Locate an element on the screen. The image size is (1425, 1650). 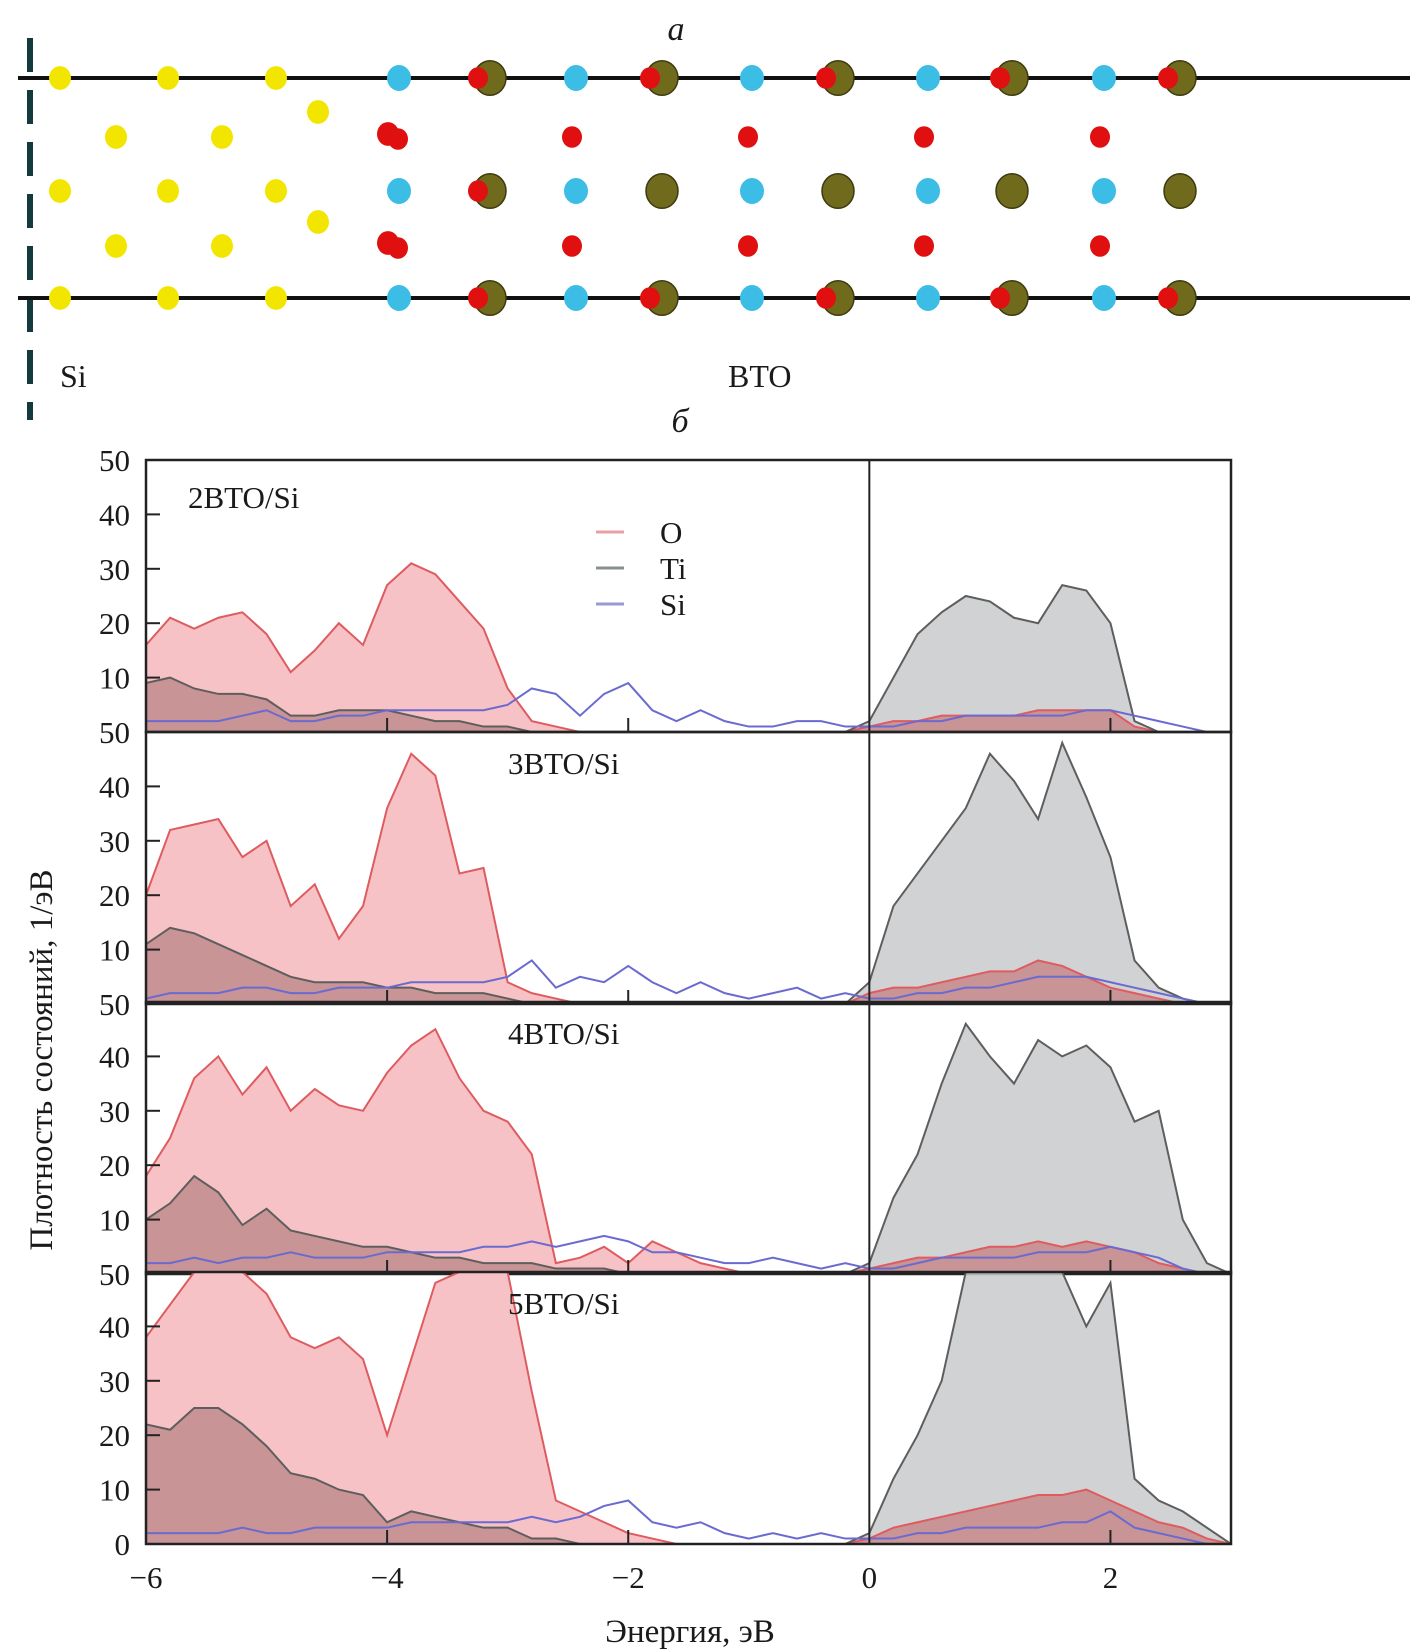
atoms-group is located at coordinates (623, 188).